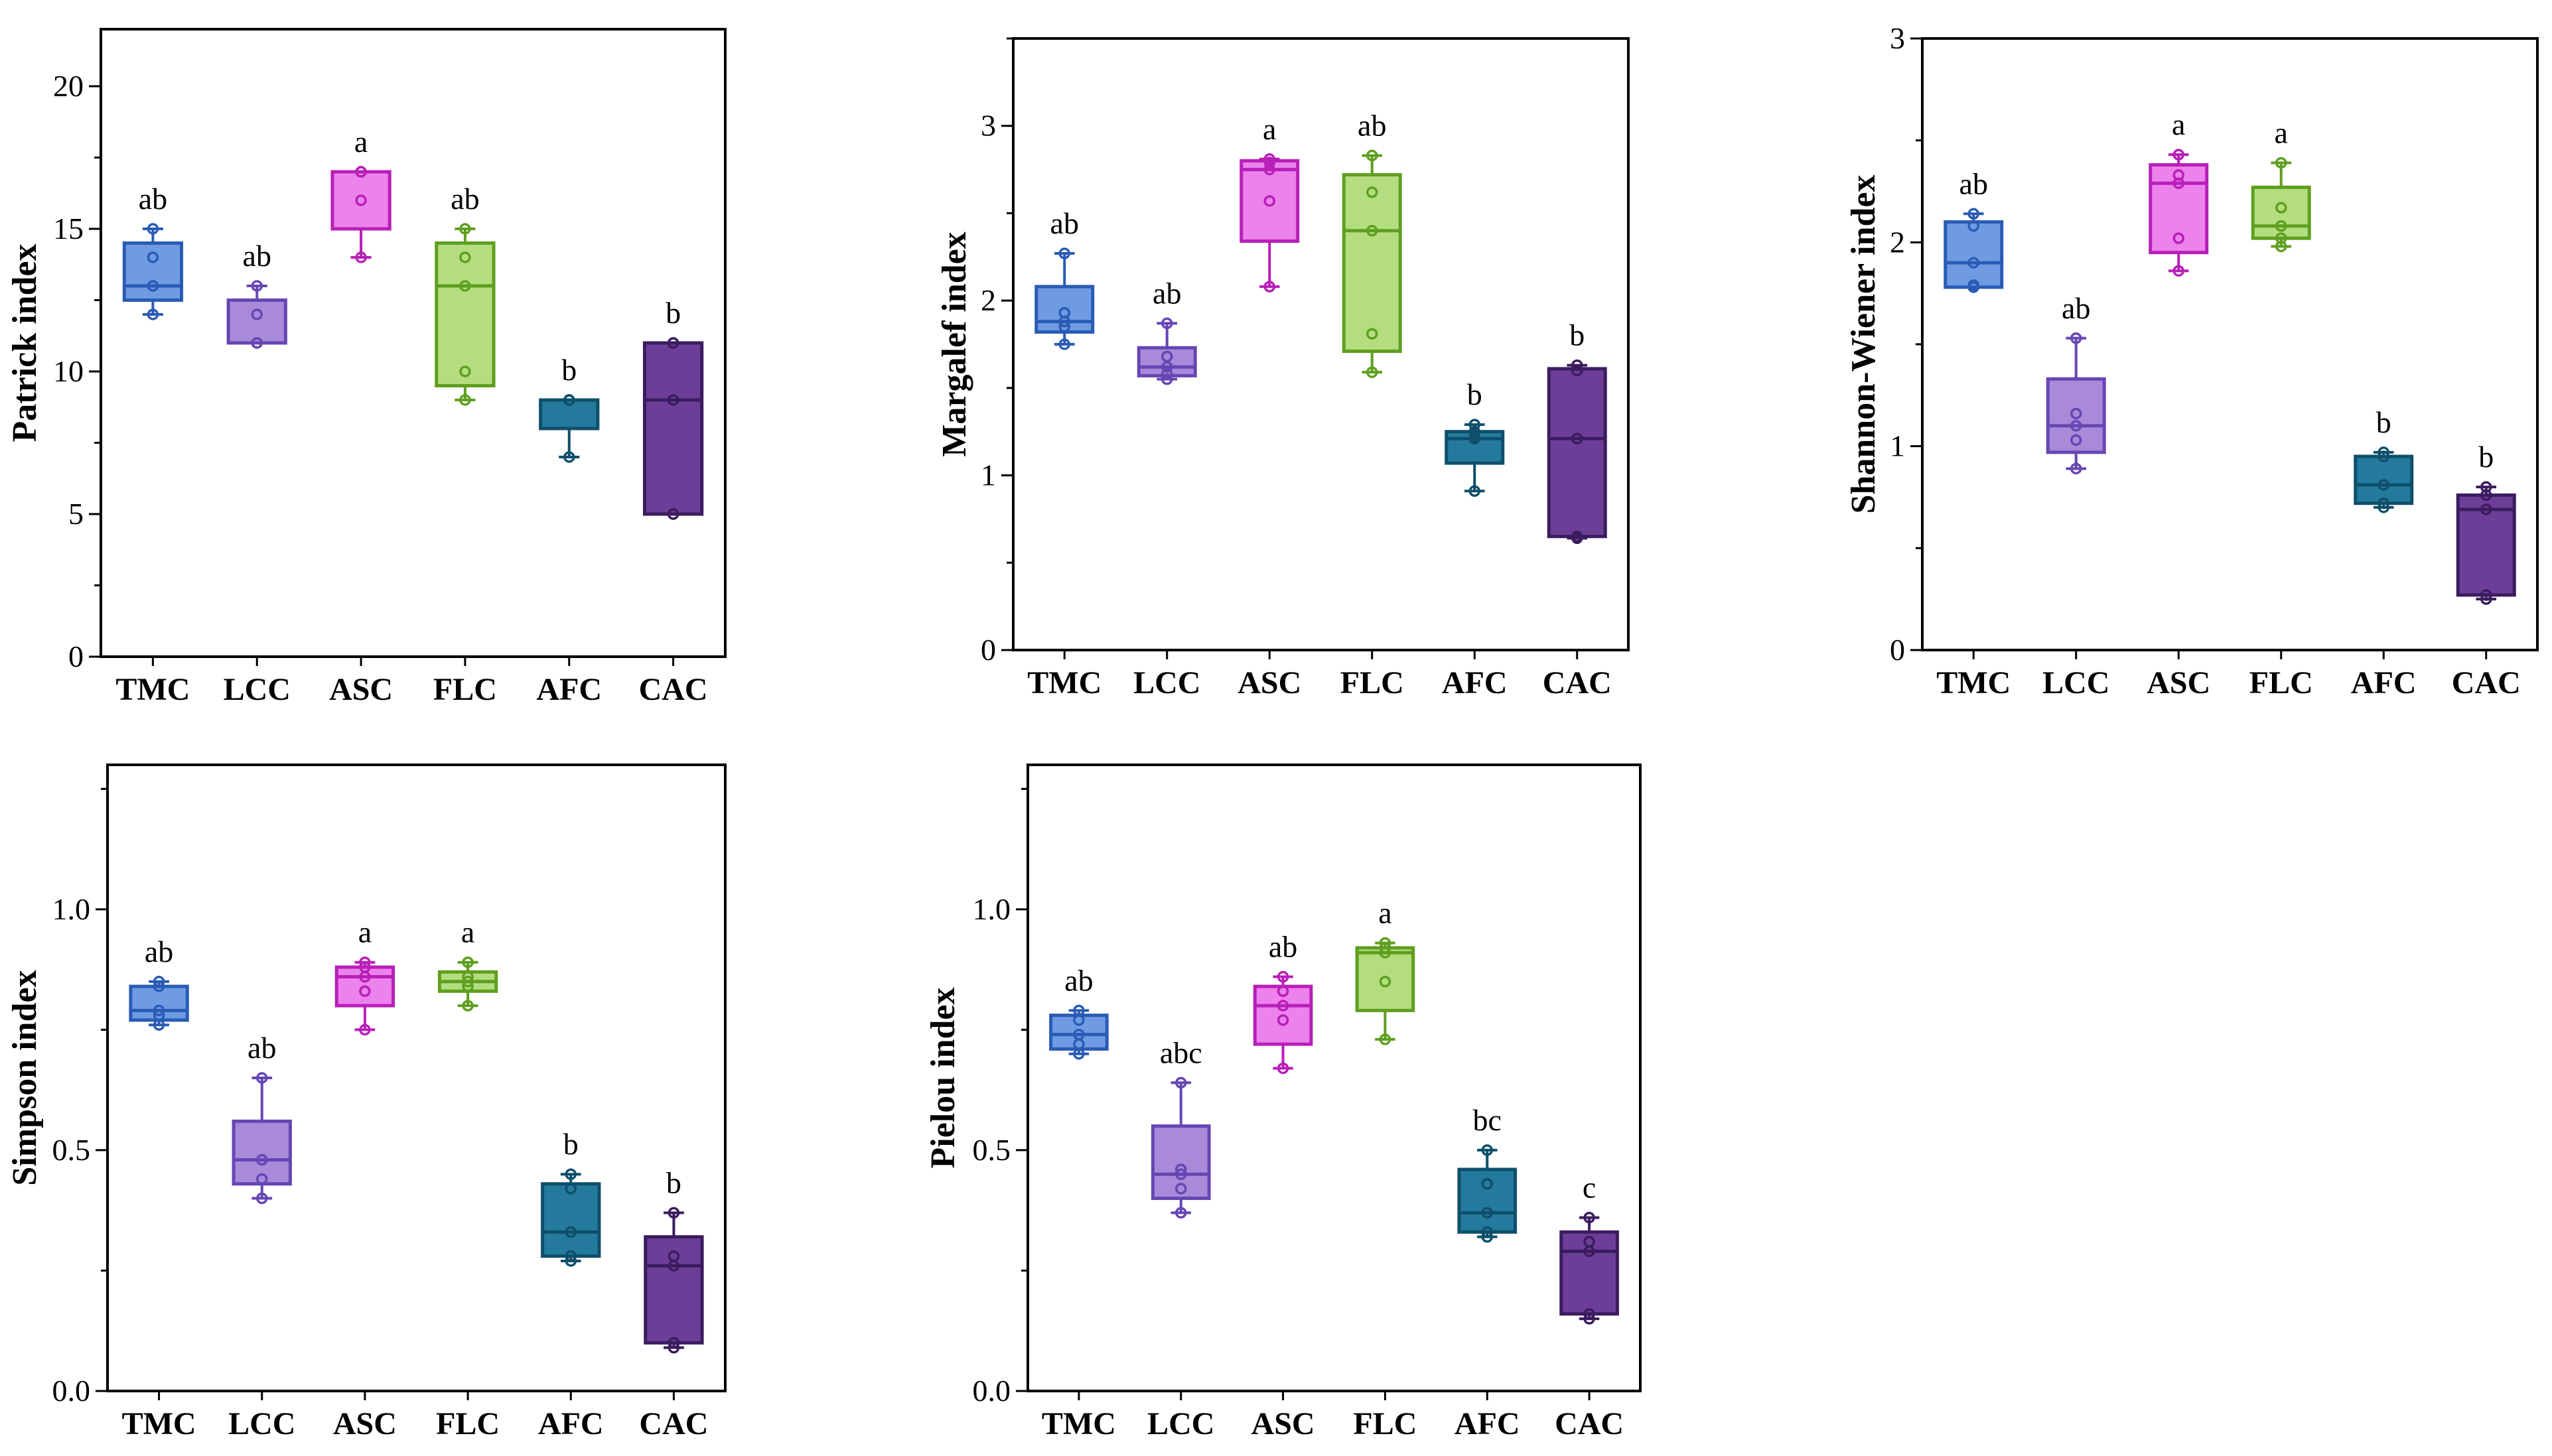 This screenshot has width=2552, height=1456. What do you see at coordinates (1864, 343) in the screenshot?
I see `y-axis-label: Shannon-Wiener index` at bounding box center [1864, 343].